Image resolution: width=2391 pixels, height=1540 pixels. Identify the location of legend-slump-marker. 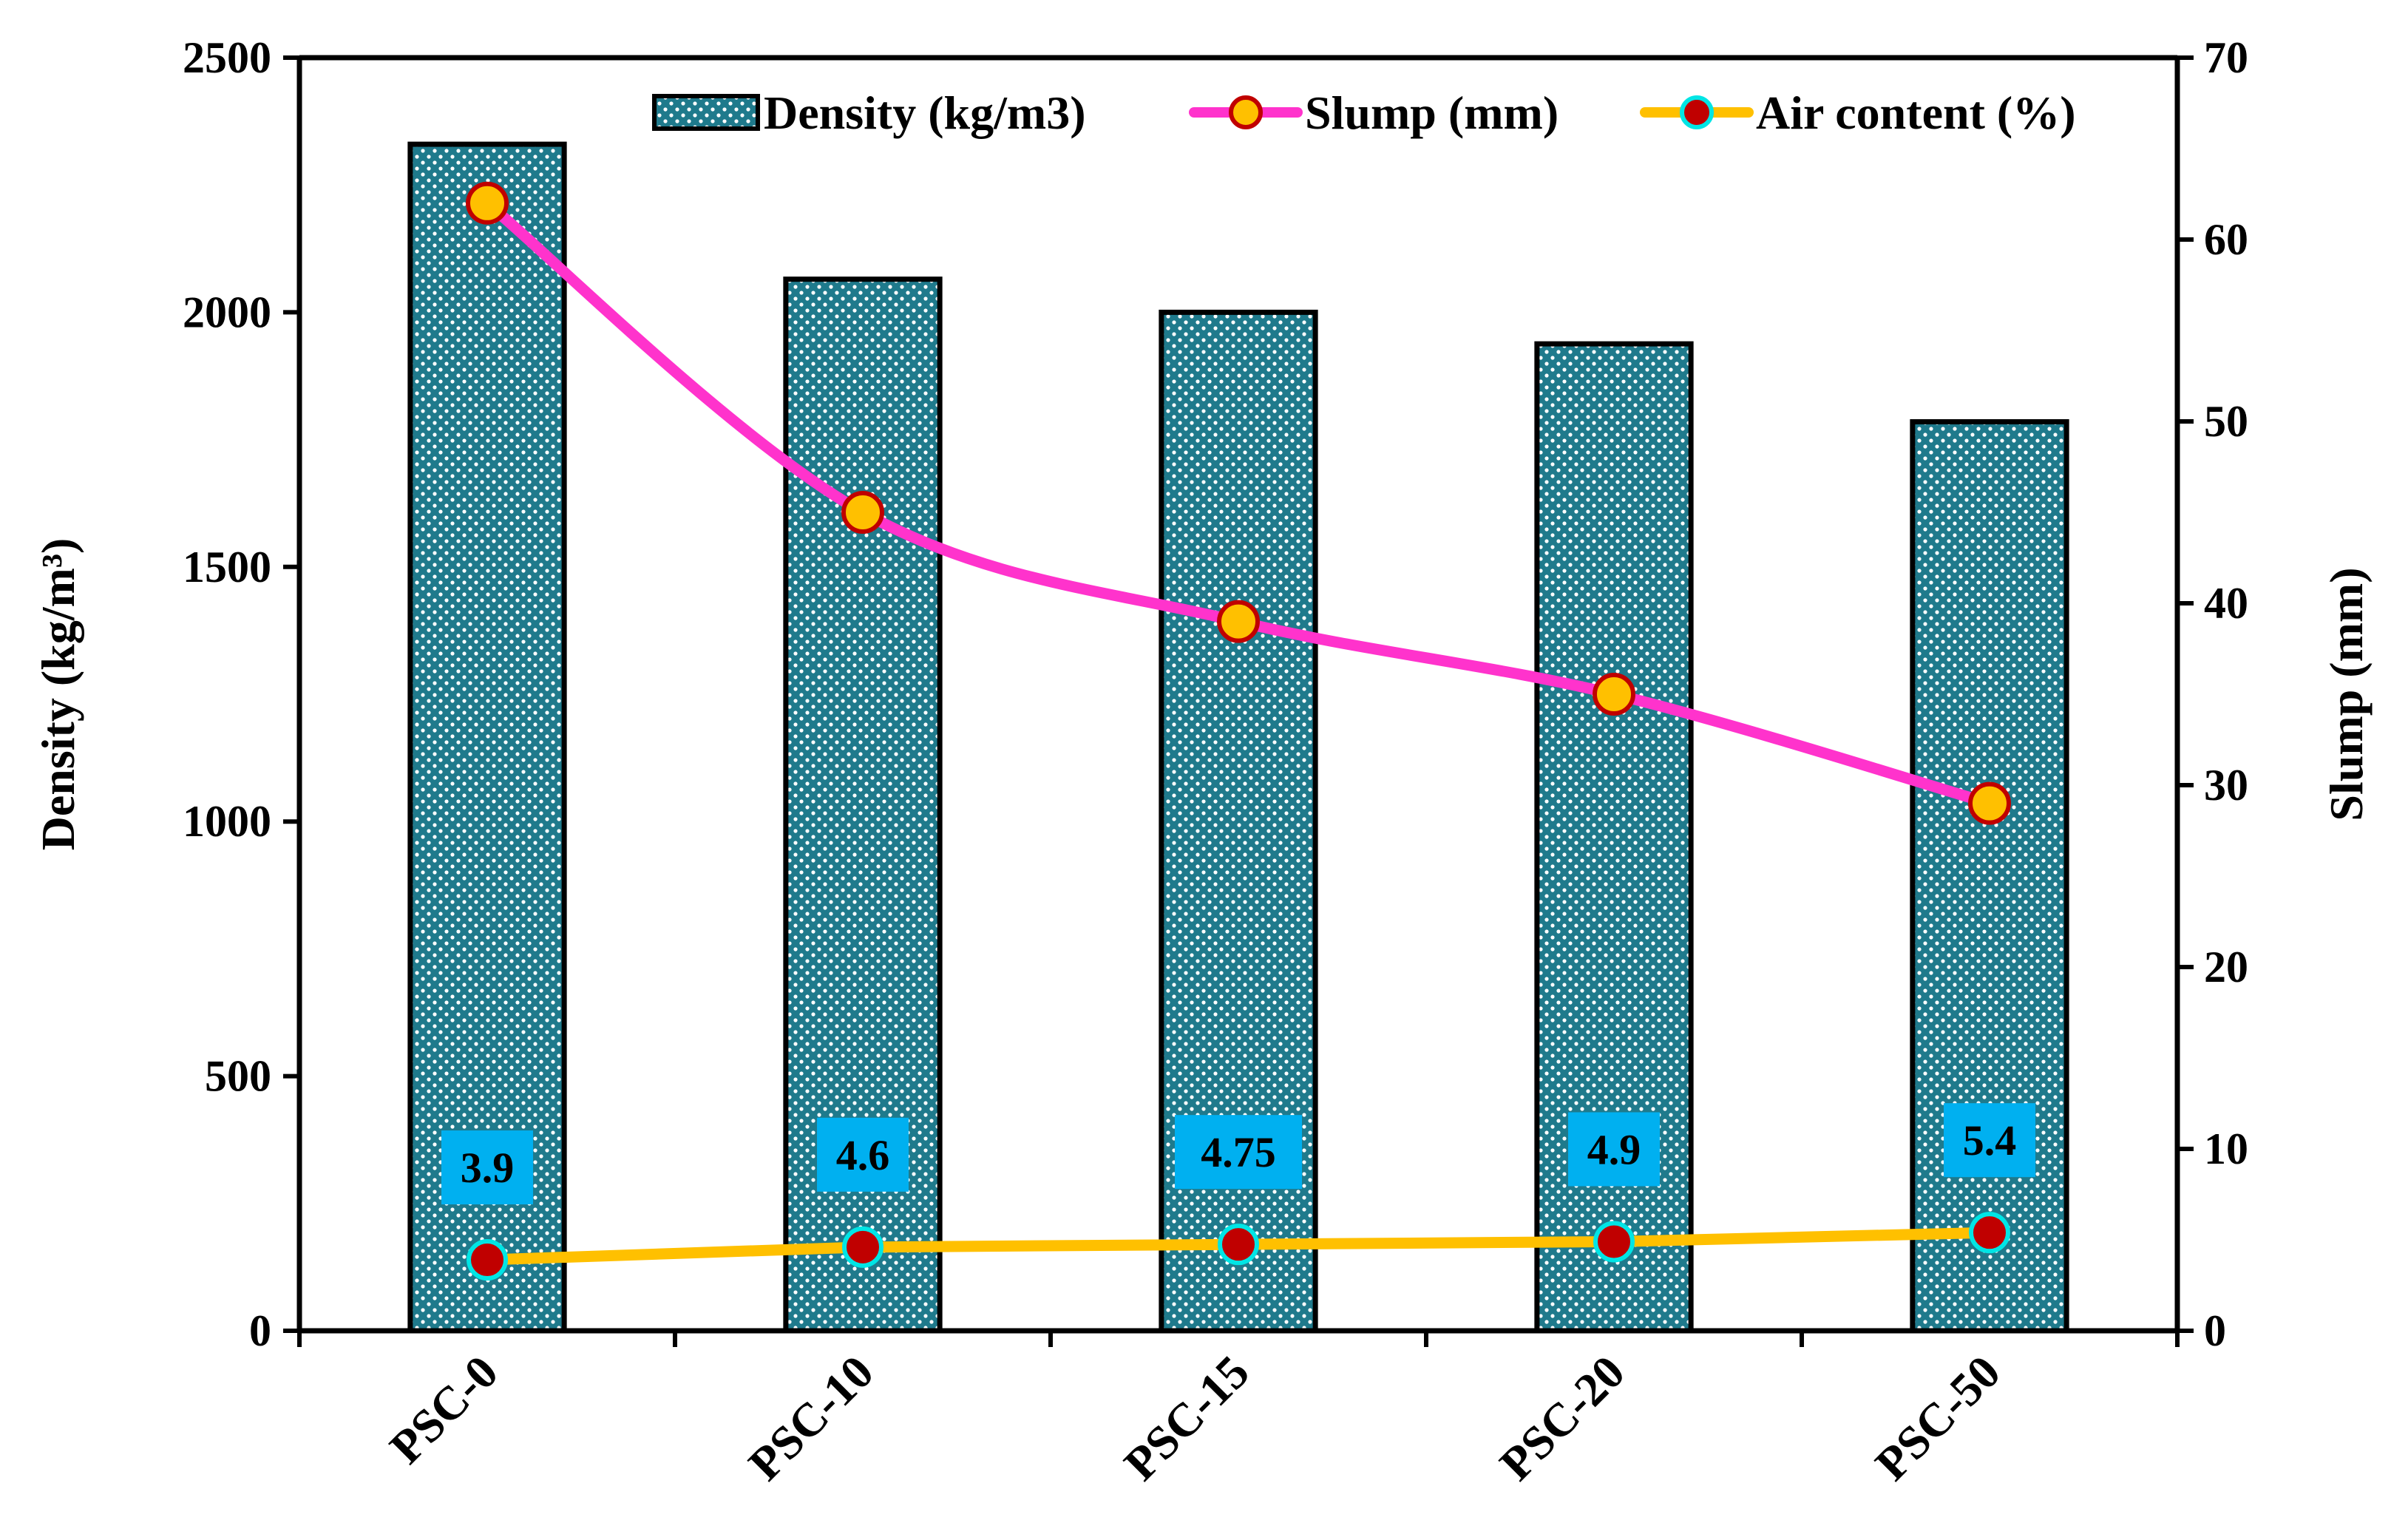
(1246, 112).